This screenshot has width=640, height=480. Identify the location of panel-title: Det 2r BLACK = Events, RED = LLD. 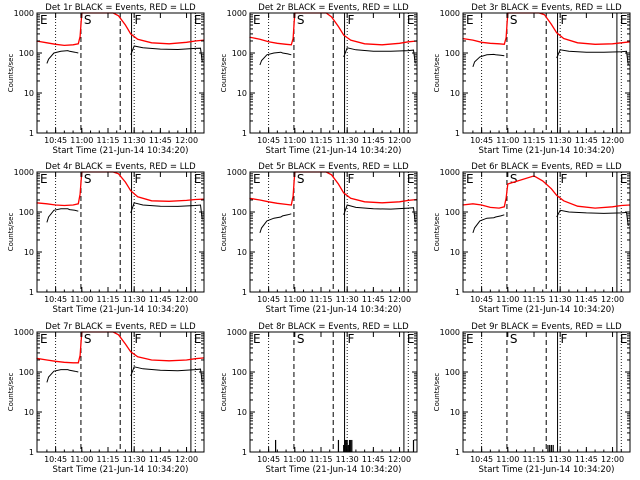
(333, 8).